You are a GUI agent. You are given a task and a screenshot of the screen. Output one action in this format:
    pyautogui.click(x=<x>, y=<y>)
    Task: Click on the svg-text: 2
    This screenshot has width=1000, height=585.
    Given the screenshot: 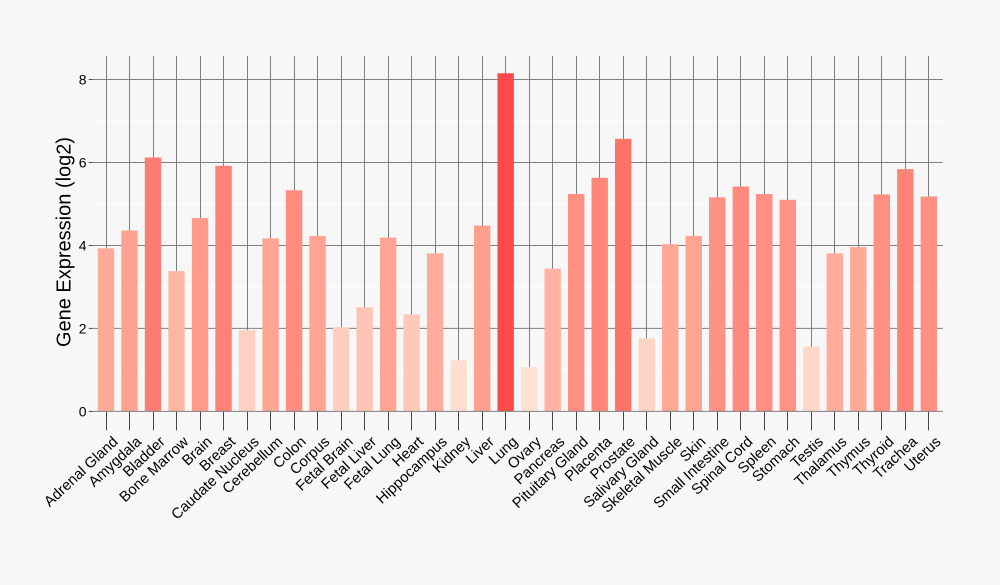 What is the action you would take?
    pyautogui.click(x=83, y=328)
    